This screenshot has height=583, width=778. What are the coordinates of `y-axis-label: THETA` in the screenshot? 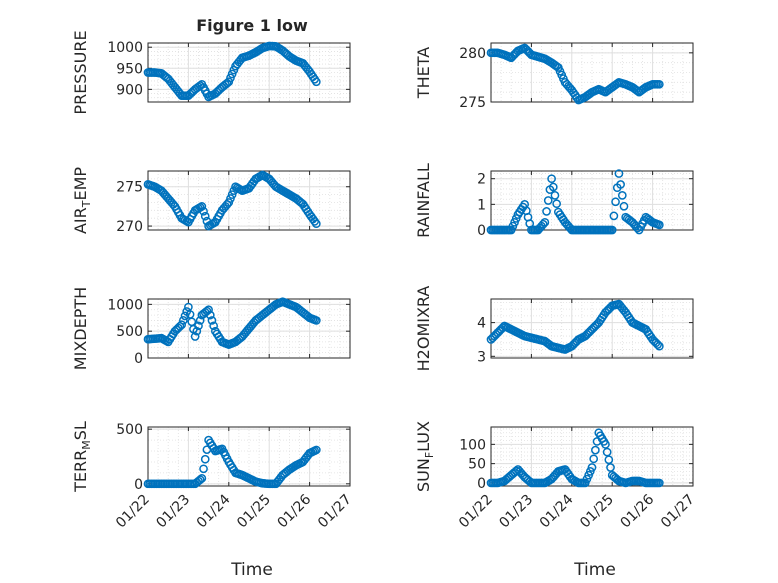 It's located at (423, 73).